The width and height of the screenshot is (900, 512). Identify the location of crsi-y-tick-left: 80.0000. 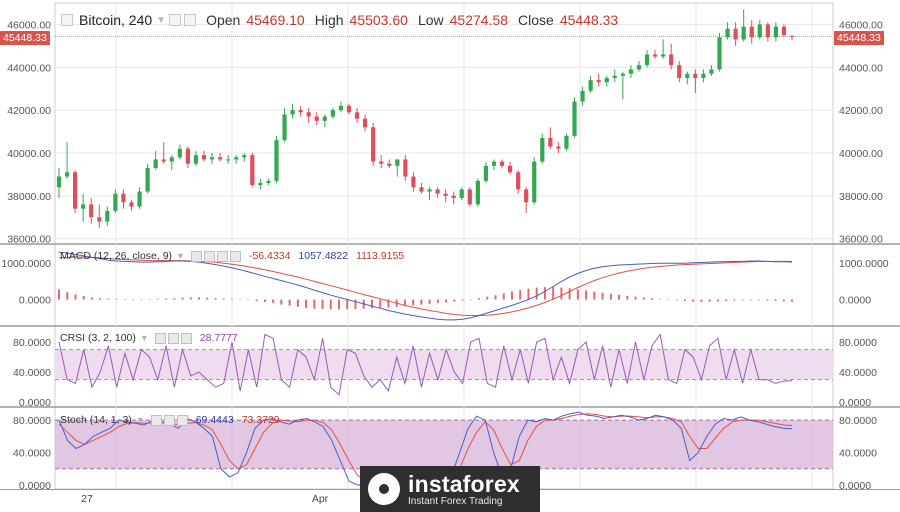
(32, 343).